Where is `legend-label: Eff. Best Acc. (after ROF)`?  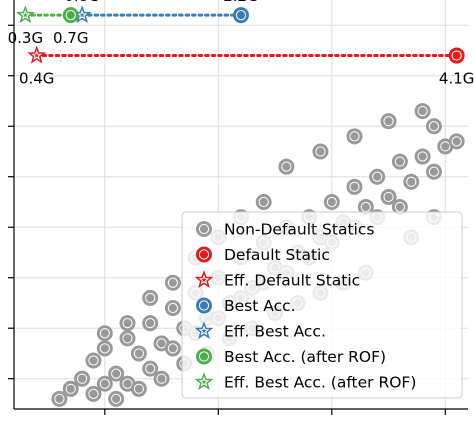 legend-label: Eff. Best Acc. (after ROF) is located at coordinates (320, 383).